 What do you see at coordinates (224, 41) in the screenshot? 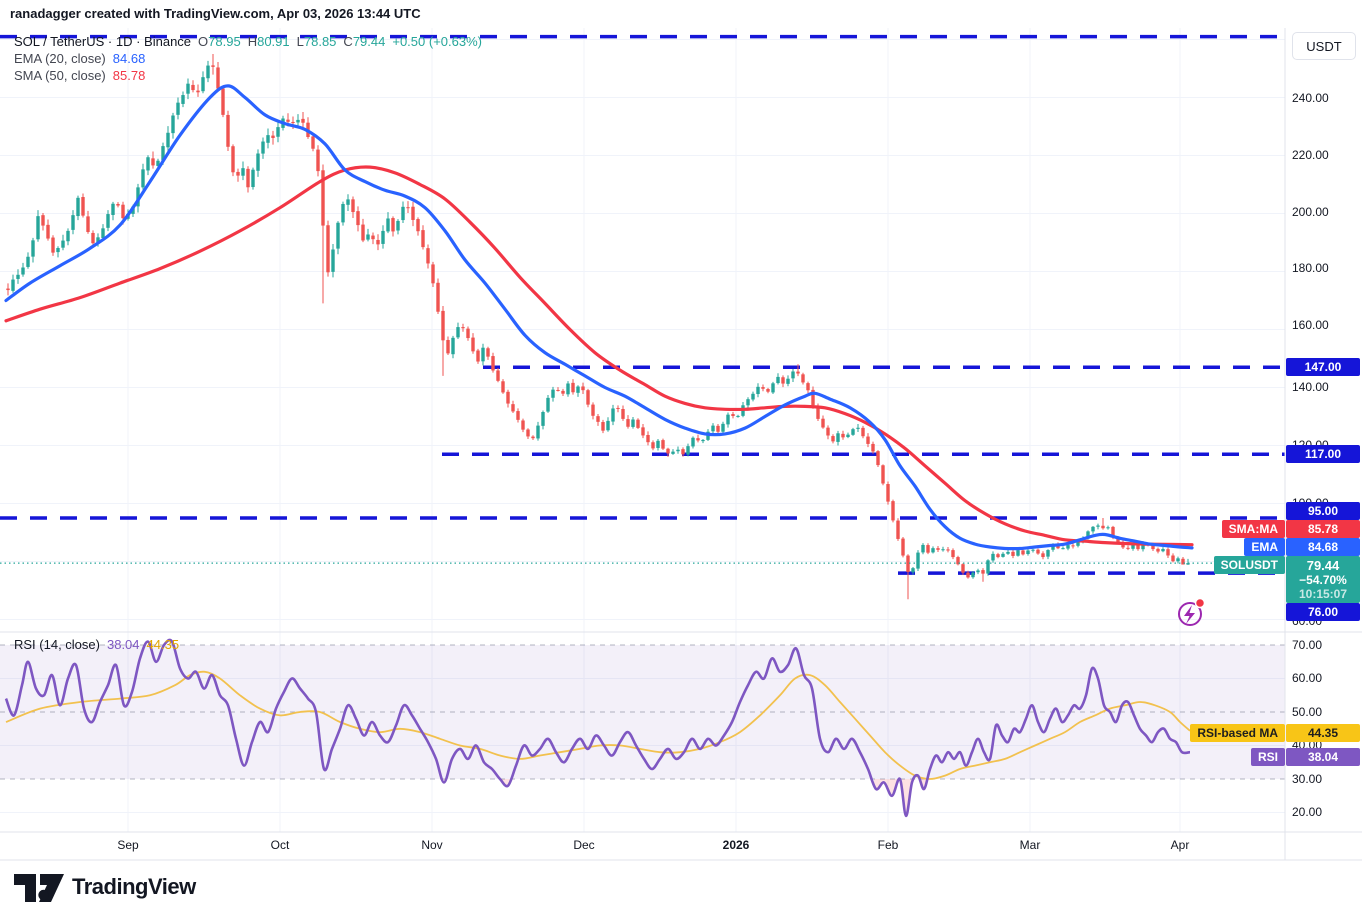
I see `open-value: 78.95` at bounding box center [224, 41].